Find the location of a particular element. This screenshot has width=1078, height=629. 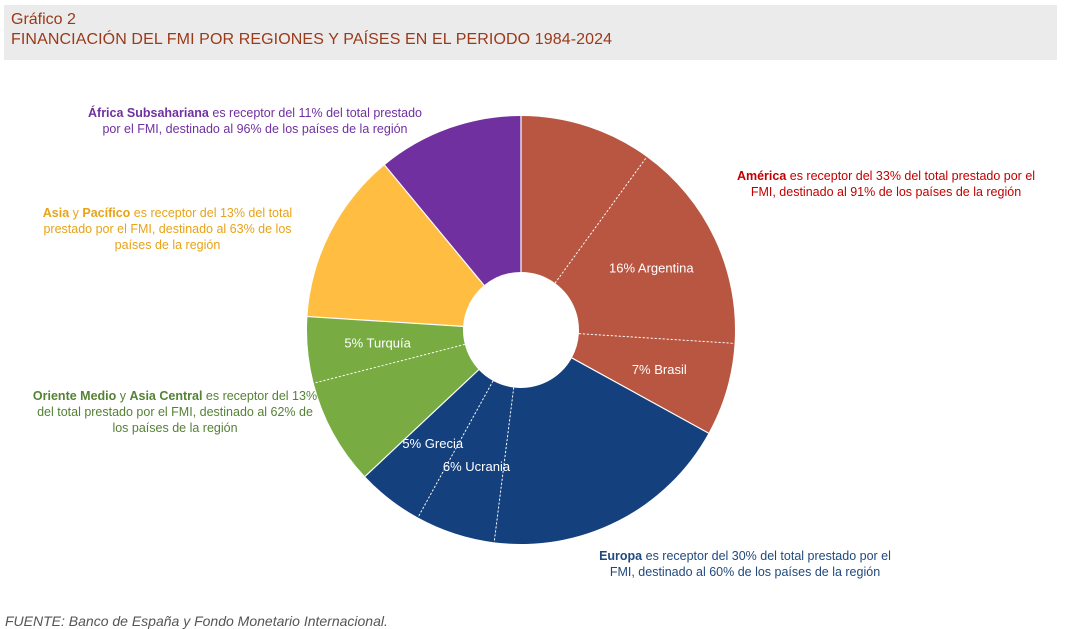

note-oriente-mid: y is located at coordinates (123, 396).